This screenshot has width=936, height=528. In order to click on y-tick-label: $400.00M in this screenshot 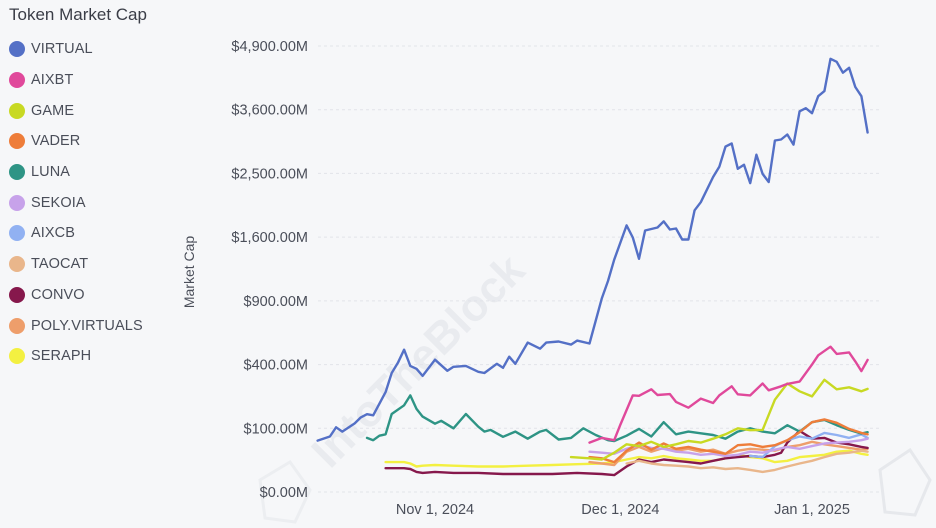, I will do `click(276, 366)`.